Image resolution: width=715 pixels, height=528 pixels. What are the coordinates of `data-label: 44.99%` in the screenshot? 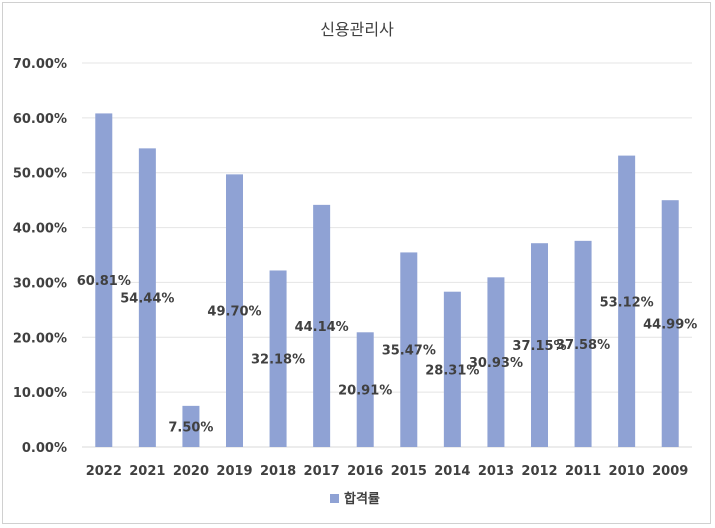 It's located at (670, 325).